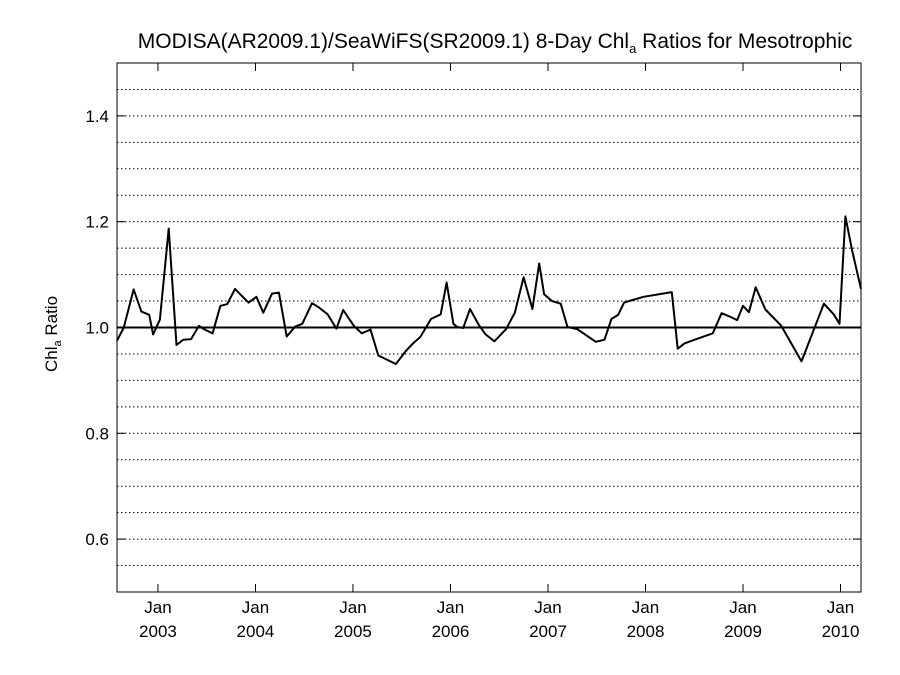 This screenshot has height=675, width=900. Describe the element at coordinates (841, 631) in the screenshot. I see `x-tick-year-label: 2010` at that location.